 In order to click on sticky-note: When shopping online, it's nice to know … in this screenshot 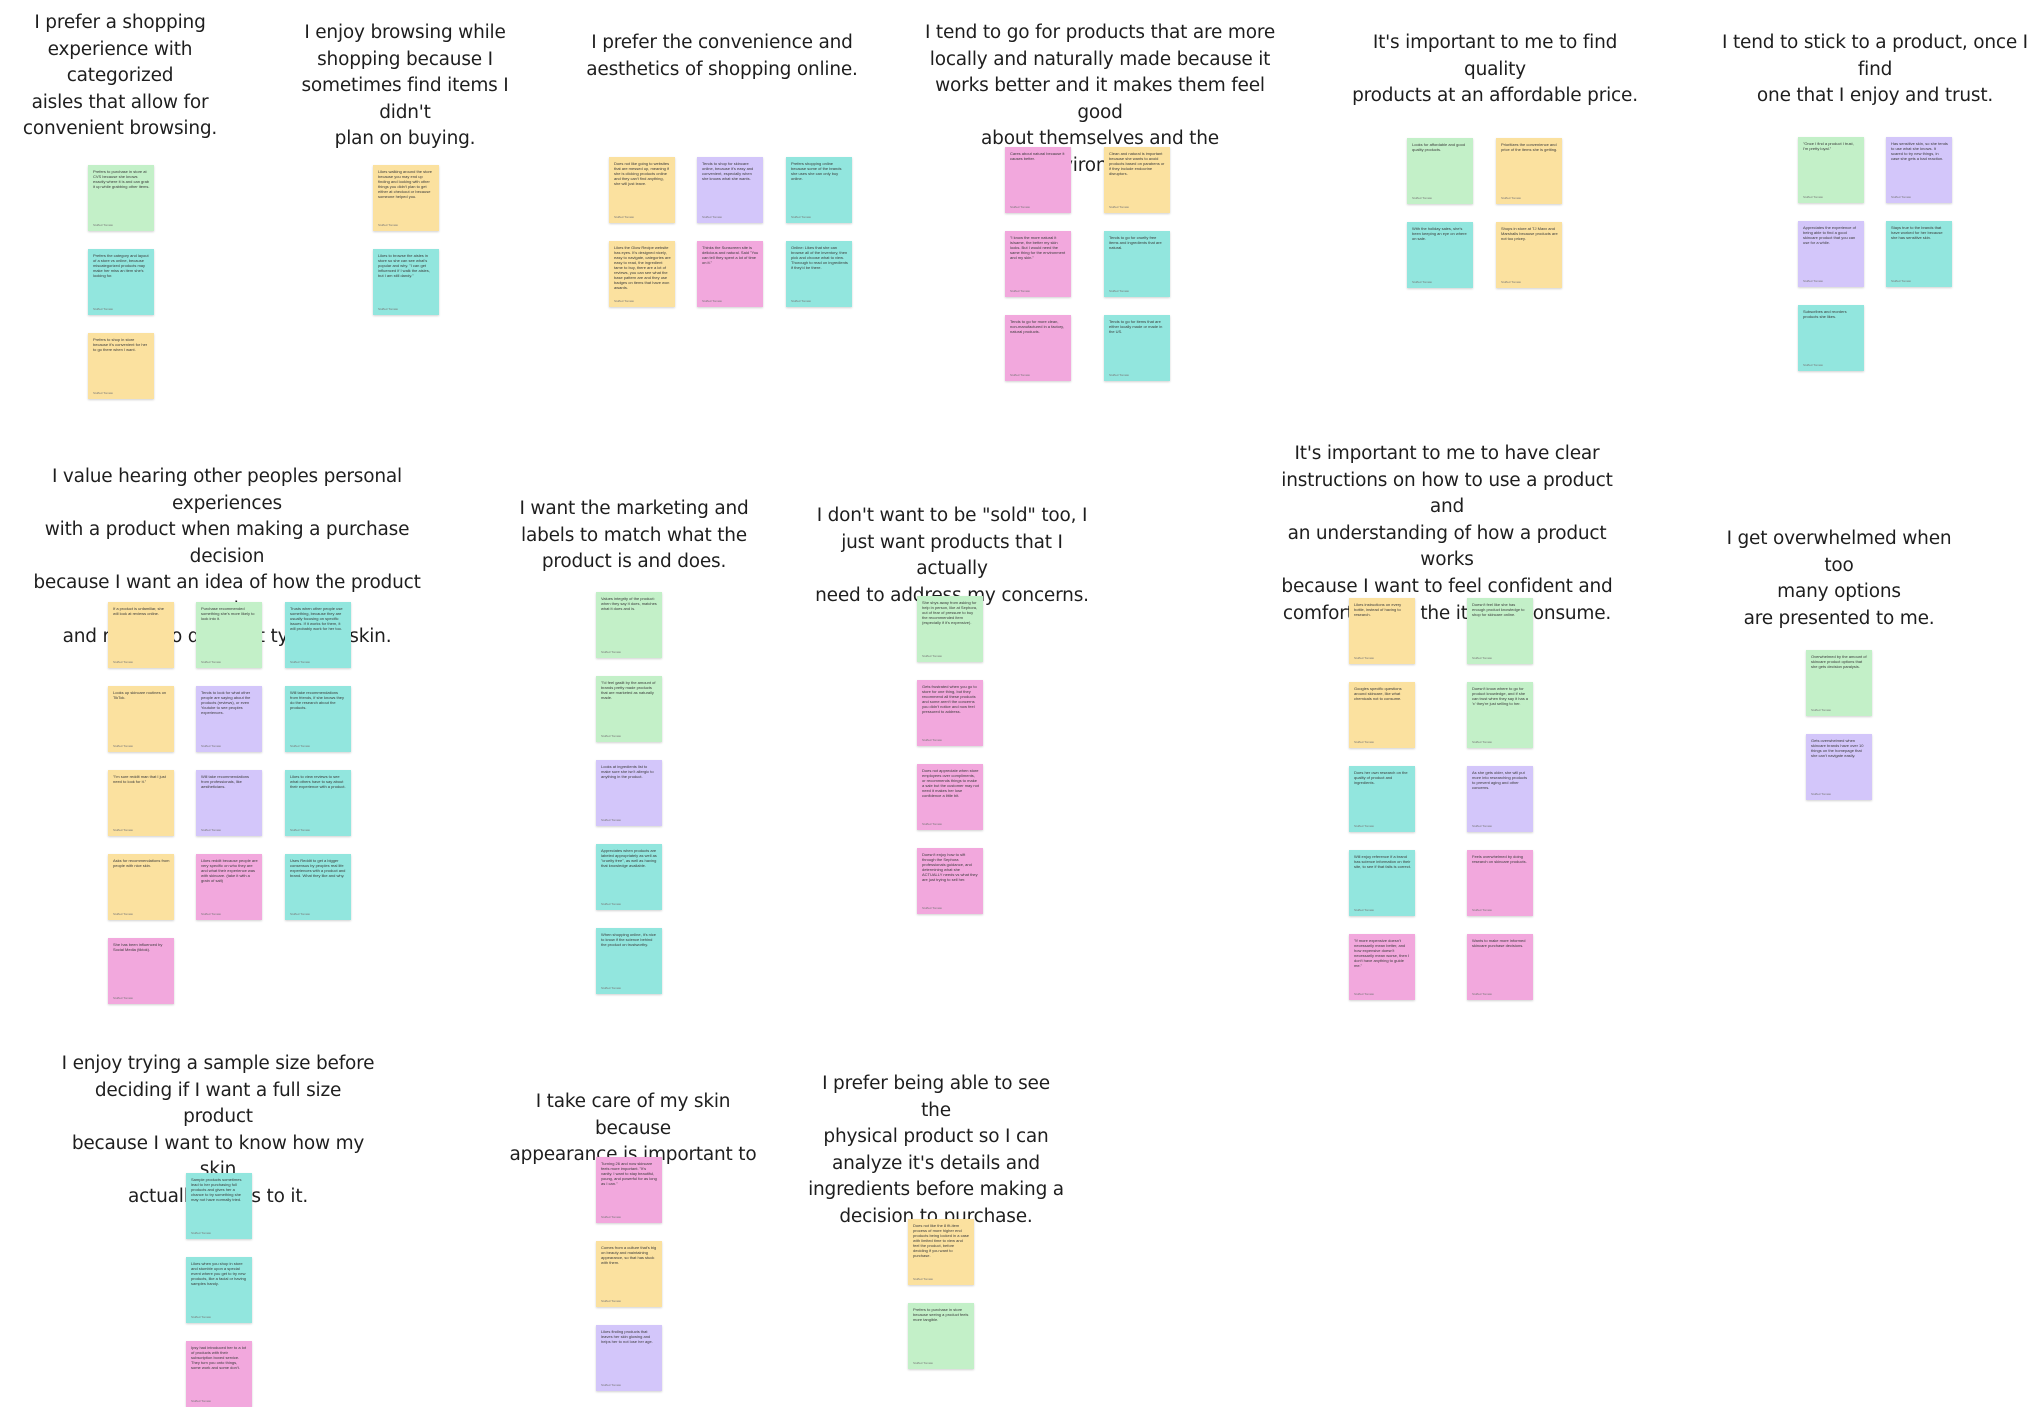, I will do `click(629, 961)`.